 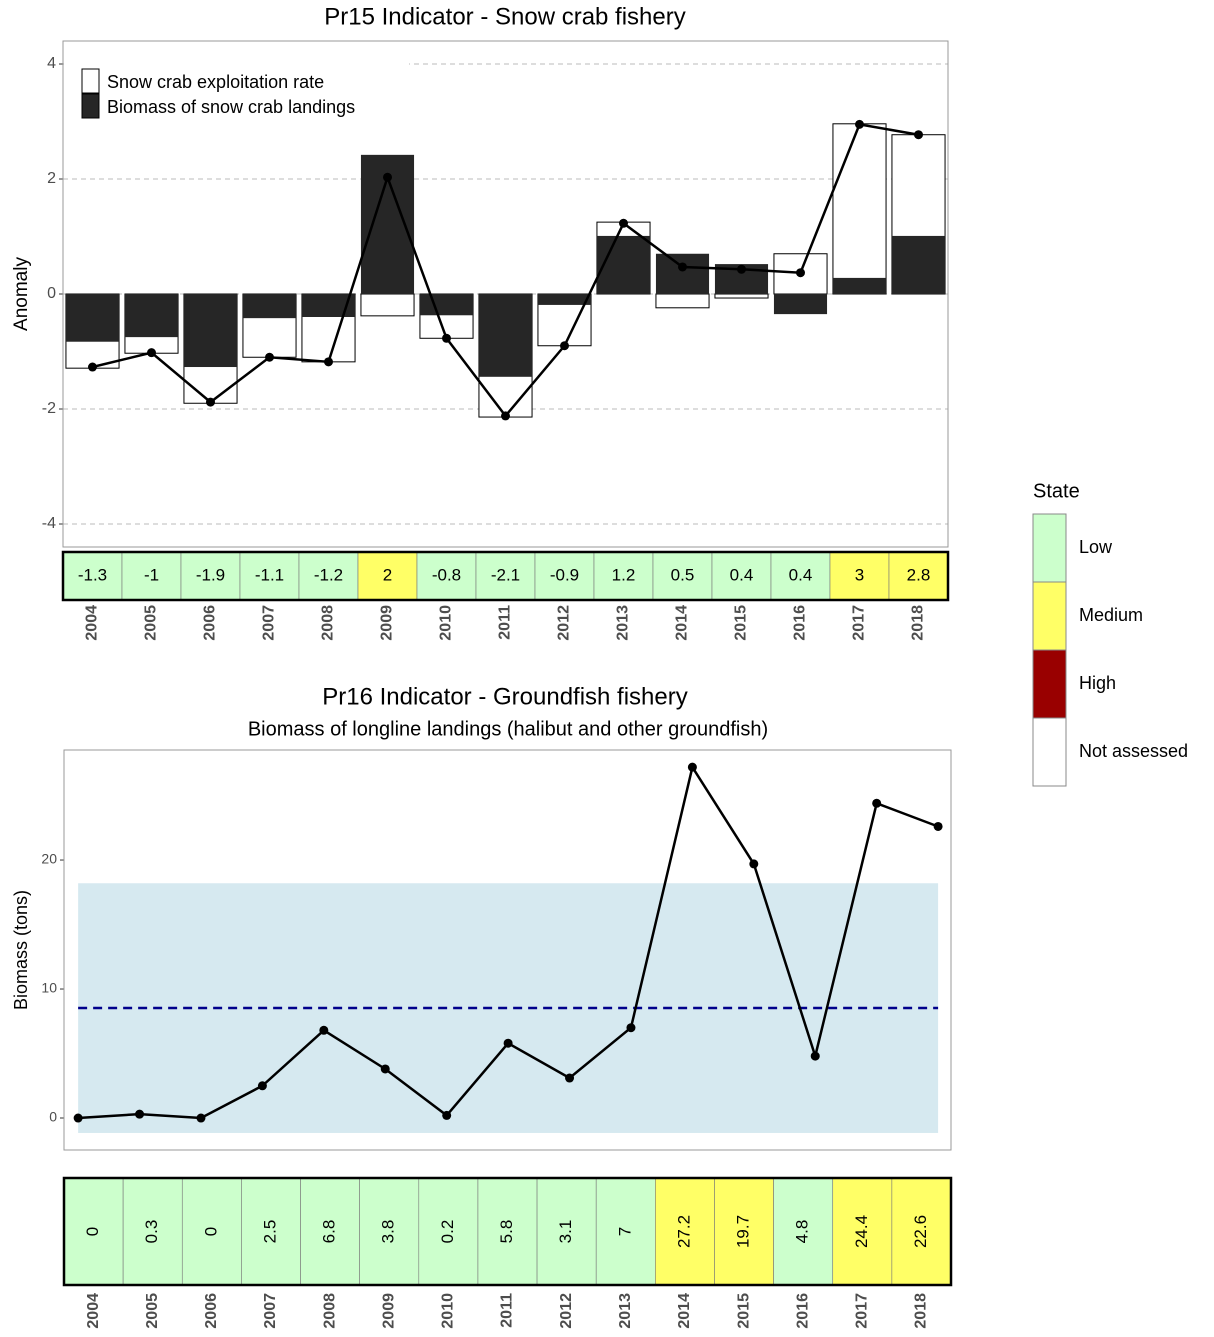 What do you see at coordinates (49, 859) in the screenshot?
I see `y-tick-label: 20` at bounding box center [49, 859].